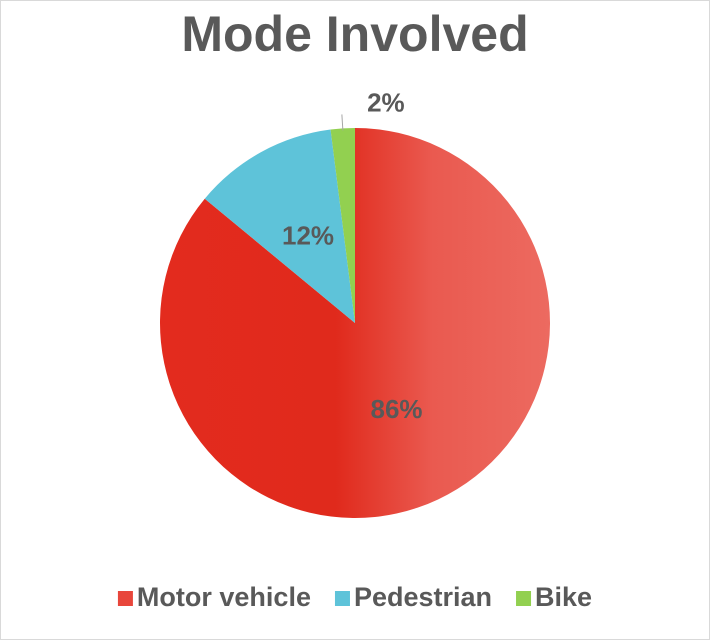 This screenshot has width=711, height=641. Describe the element at coordinates (354, 34) in the screenshot. I see `chart-title: Mode Involved` at that location.